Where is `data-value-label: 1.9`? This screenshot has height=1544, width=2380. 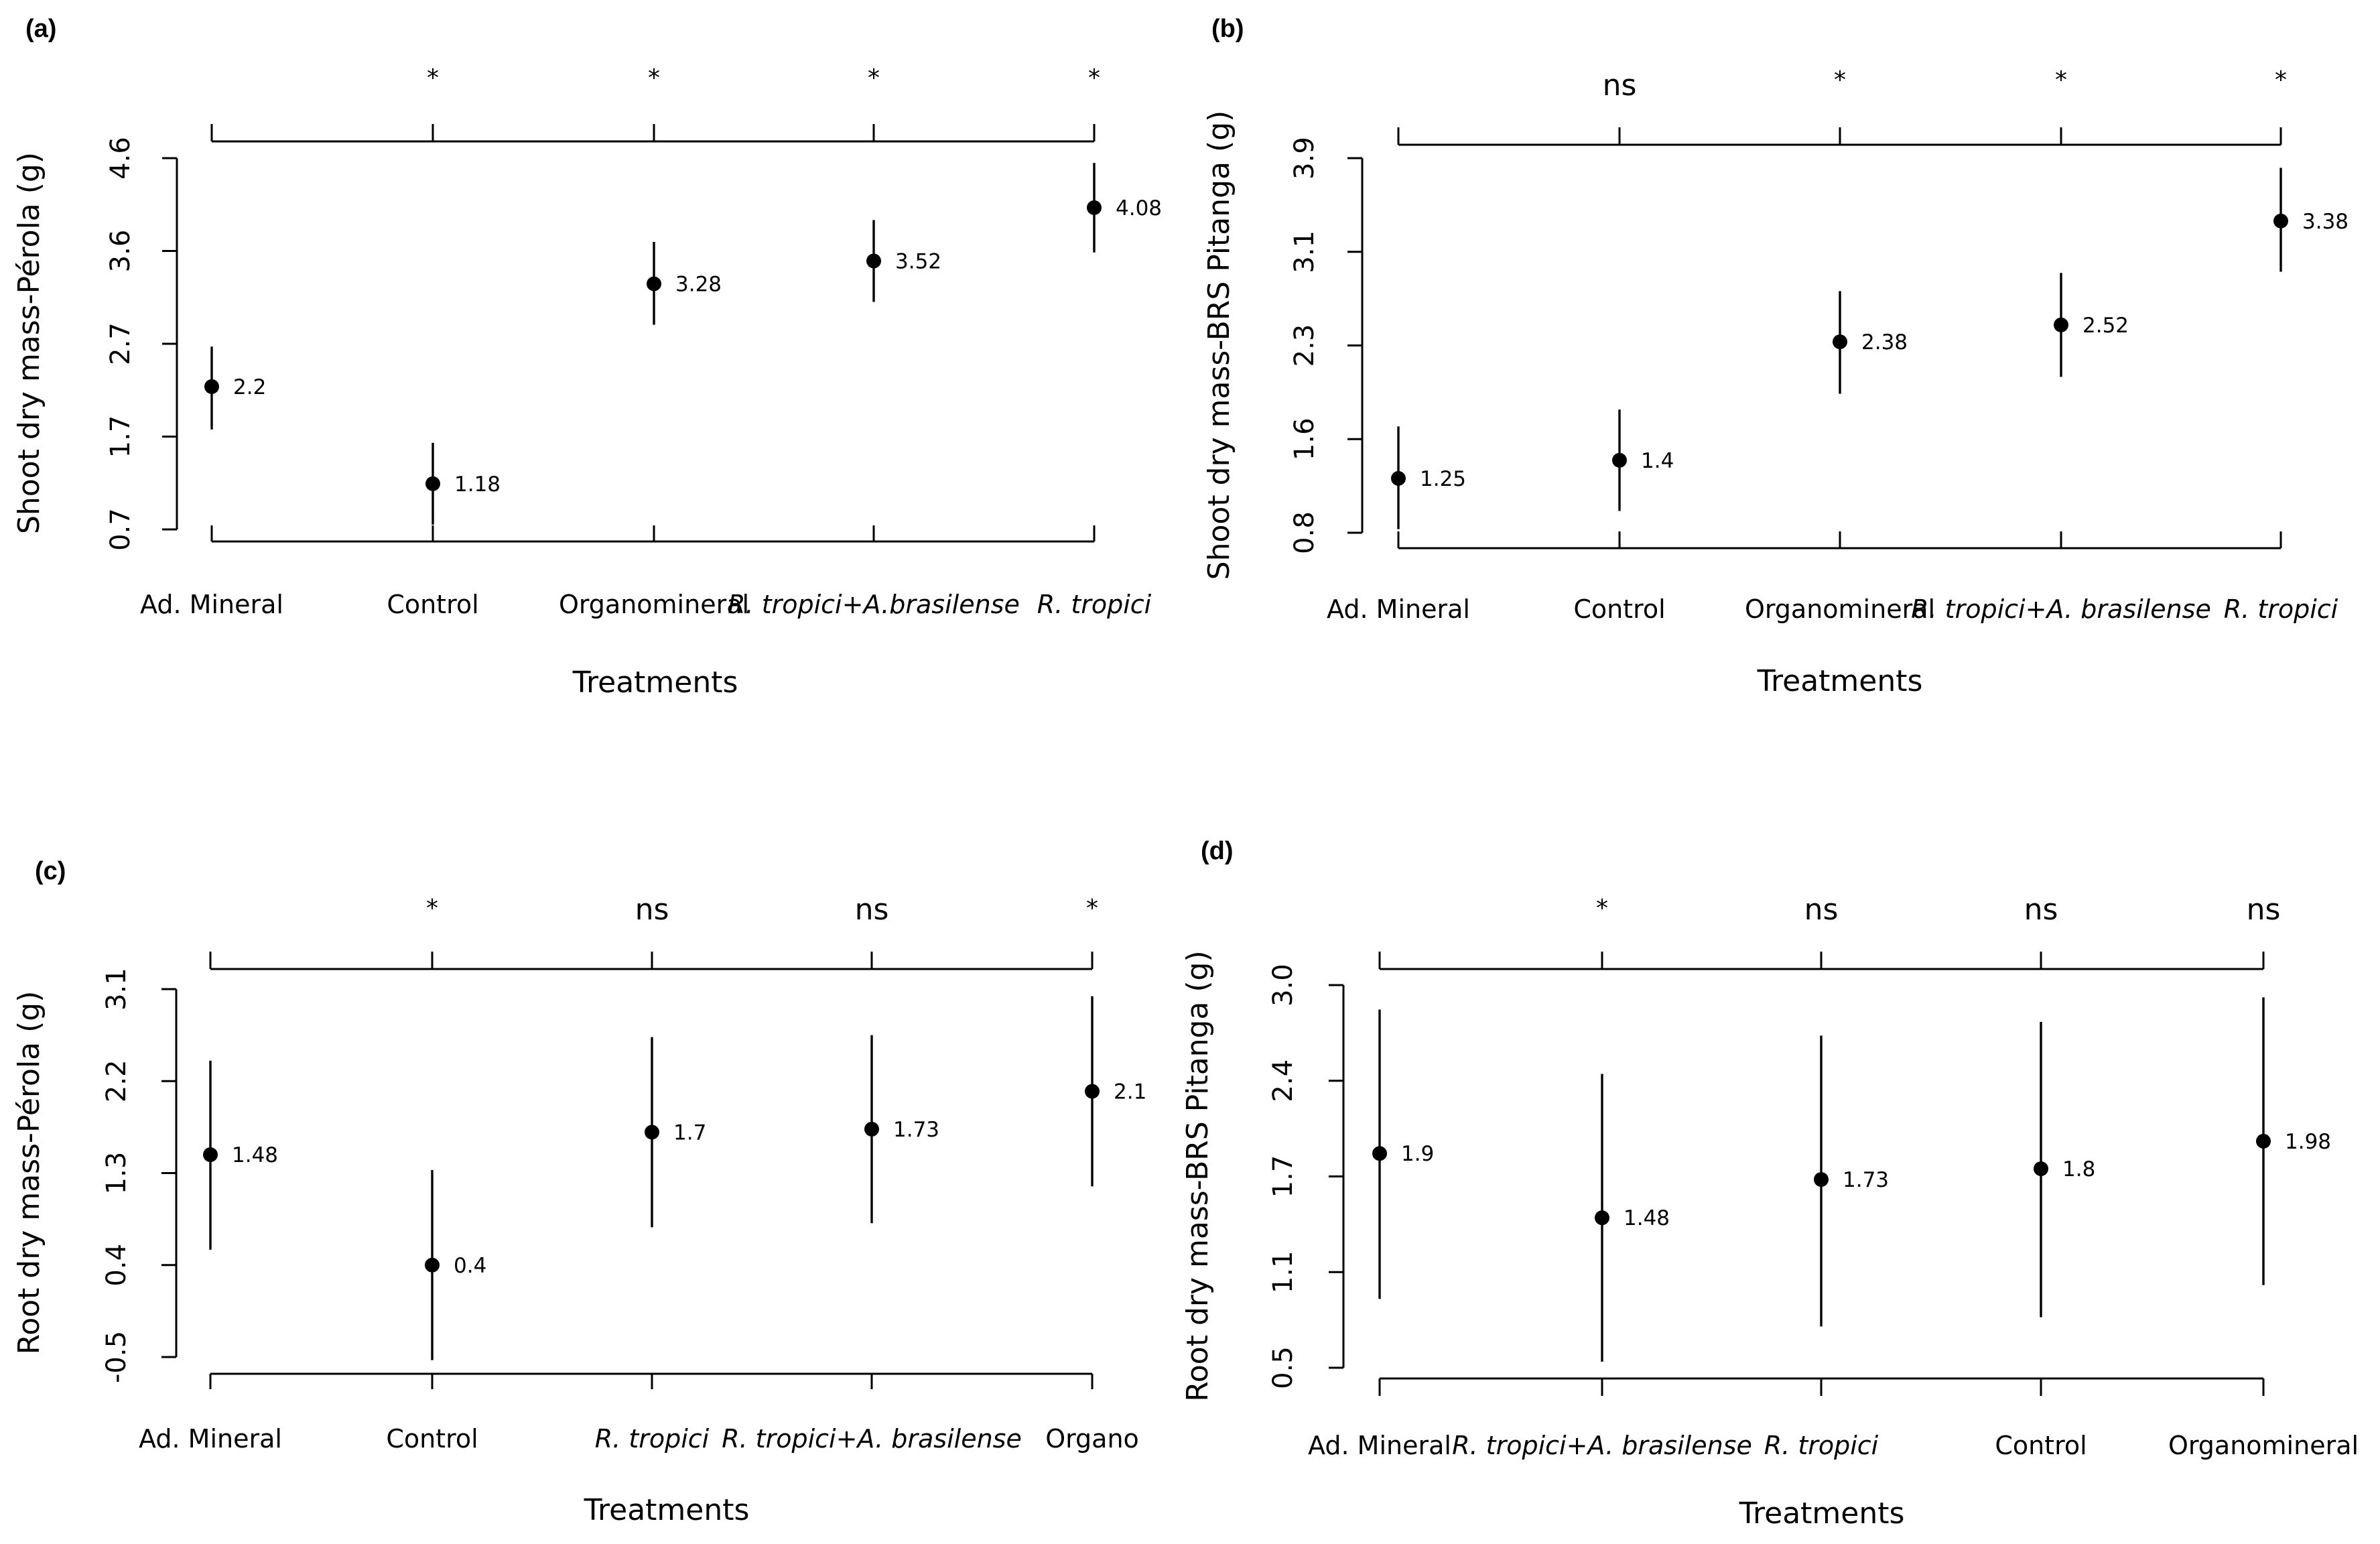
data-value-label: 1.9 is located at coordinates (1417, 1154).